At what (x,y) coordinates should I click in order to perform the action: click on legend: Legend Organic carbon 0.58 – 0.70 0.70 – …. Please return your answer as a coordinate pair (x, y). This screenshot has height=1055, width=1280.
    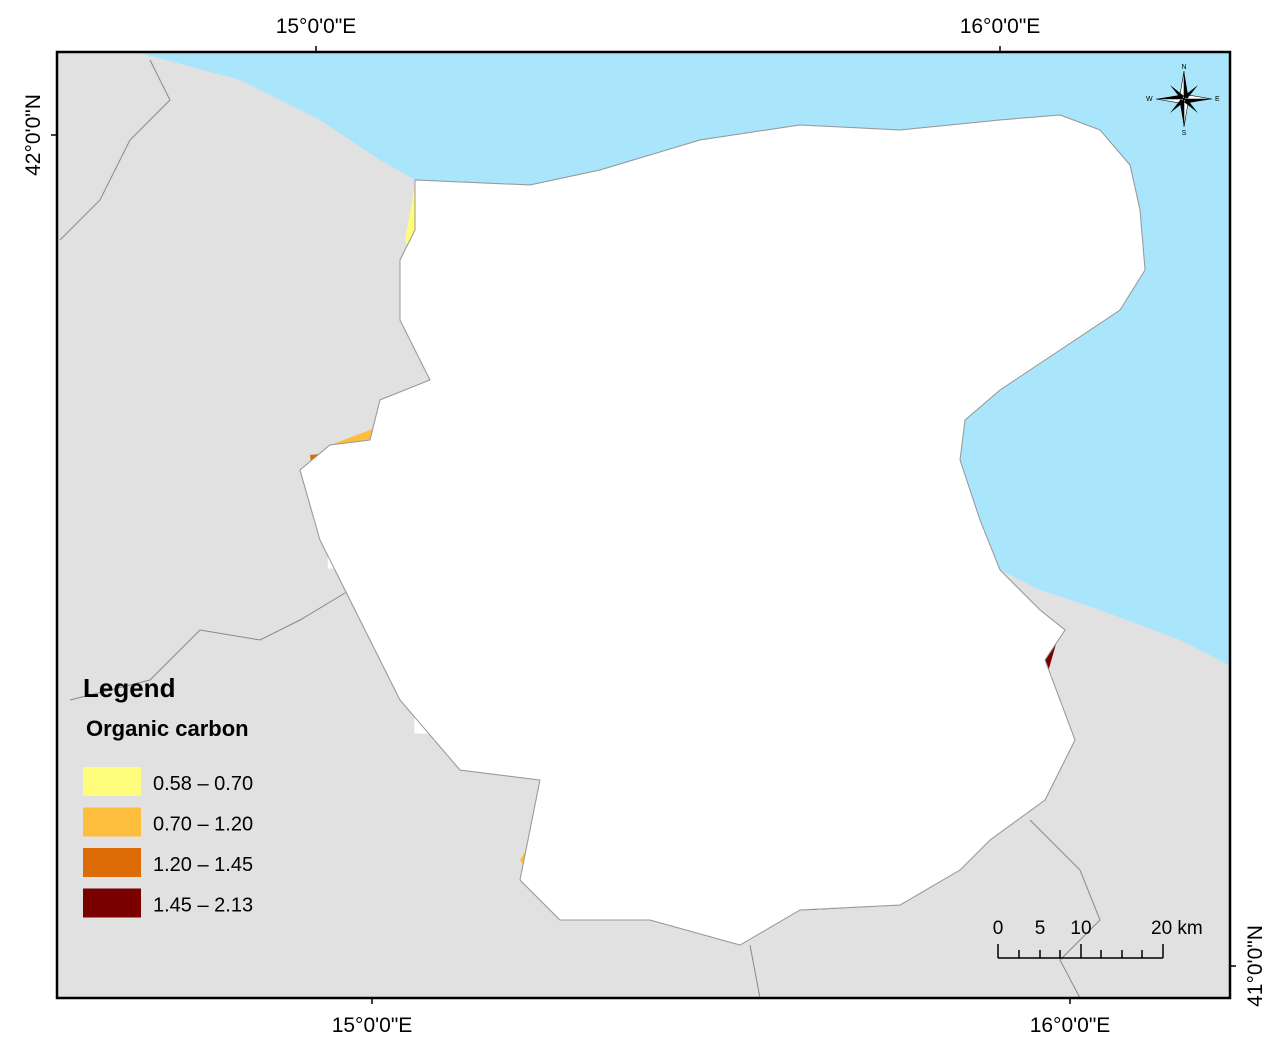
    Looking at the image, I should click on (168, 795).